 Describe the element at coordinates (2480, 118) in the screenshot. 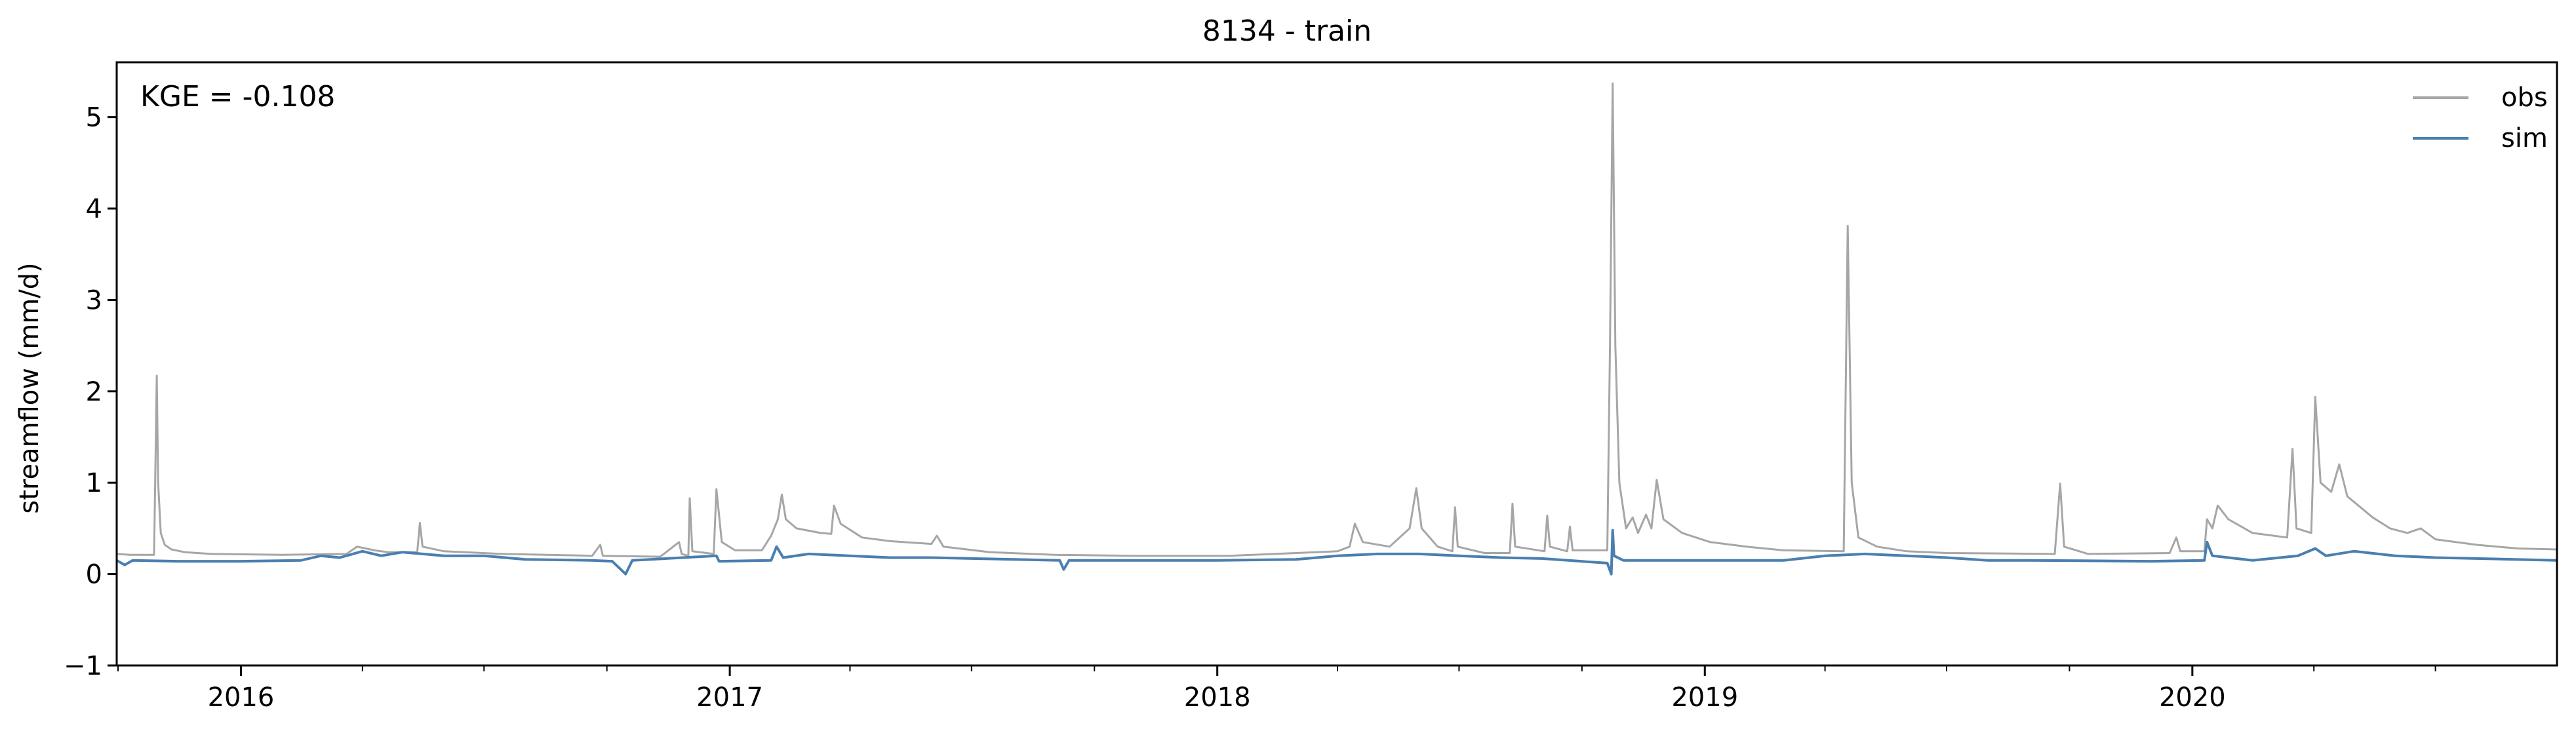

I see `legend: obs sim` at that location.